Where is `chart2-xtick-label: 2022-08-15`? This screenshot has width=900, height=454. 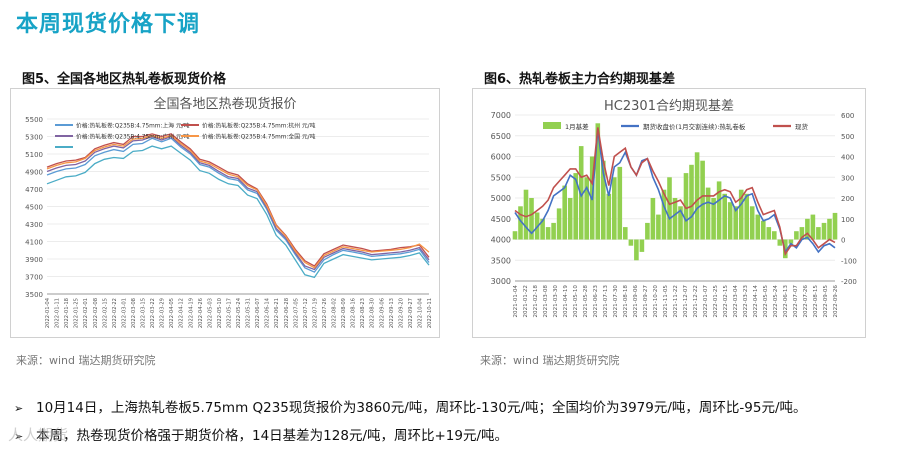 chart2-xtick-label: 2022-08-15 is located at coordinates (816, 301).